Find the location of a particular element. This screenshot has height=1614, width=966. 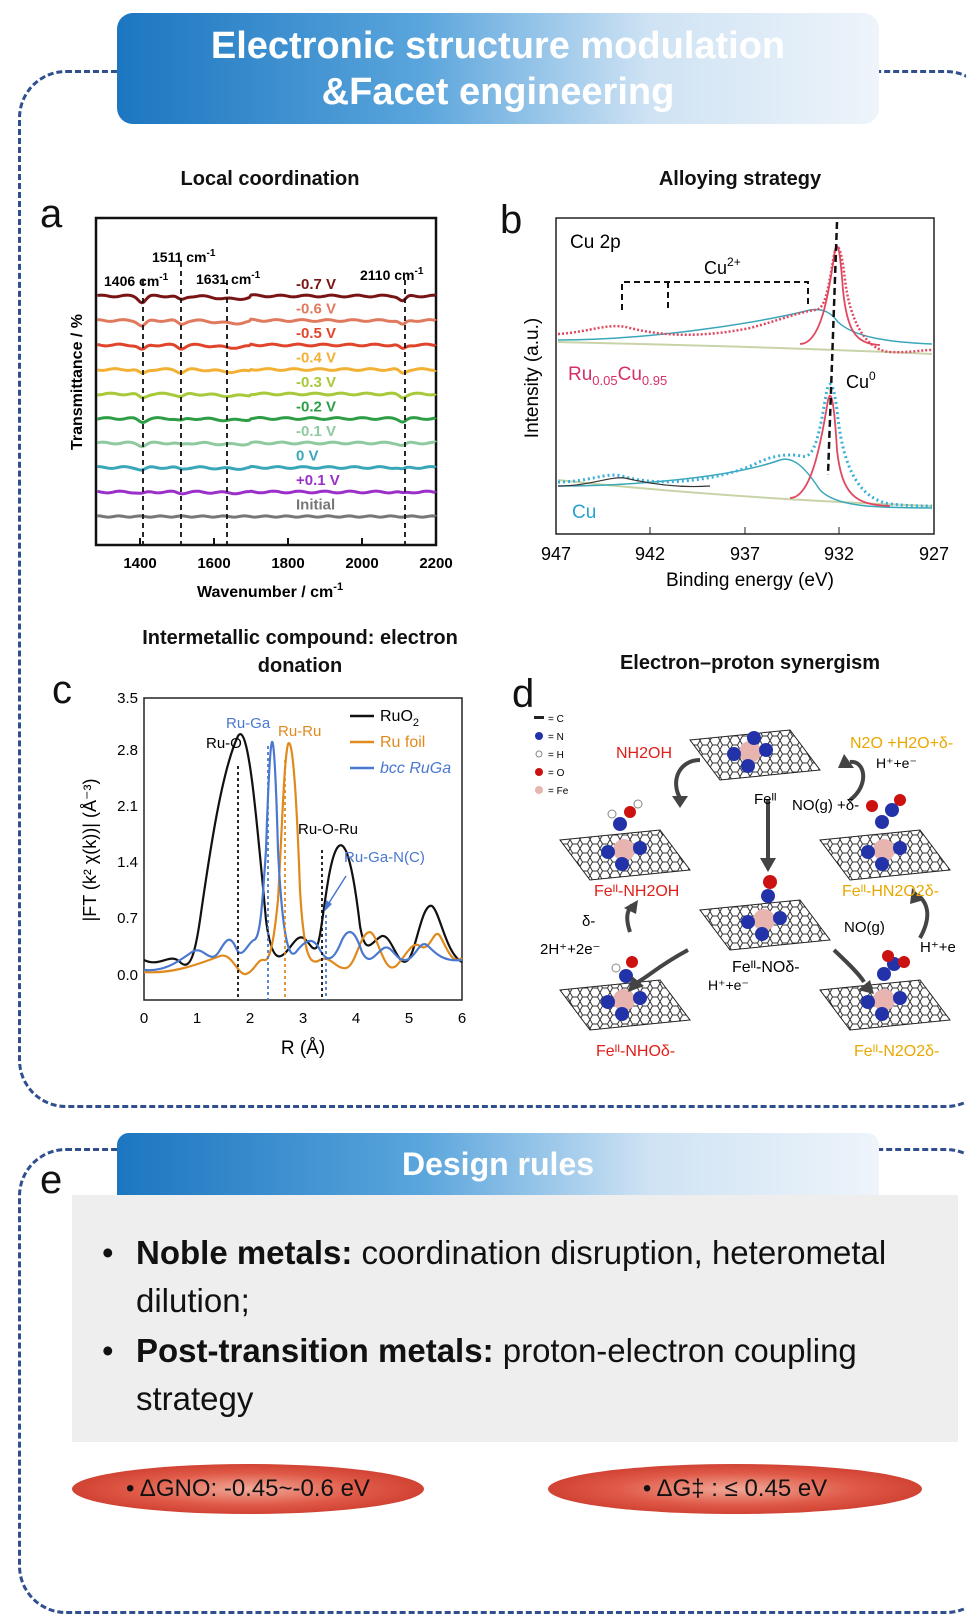

cu0-label: Cu0 is located at coordinates (861, 380).